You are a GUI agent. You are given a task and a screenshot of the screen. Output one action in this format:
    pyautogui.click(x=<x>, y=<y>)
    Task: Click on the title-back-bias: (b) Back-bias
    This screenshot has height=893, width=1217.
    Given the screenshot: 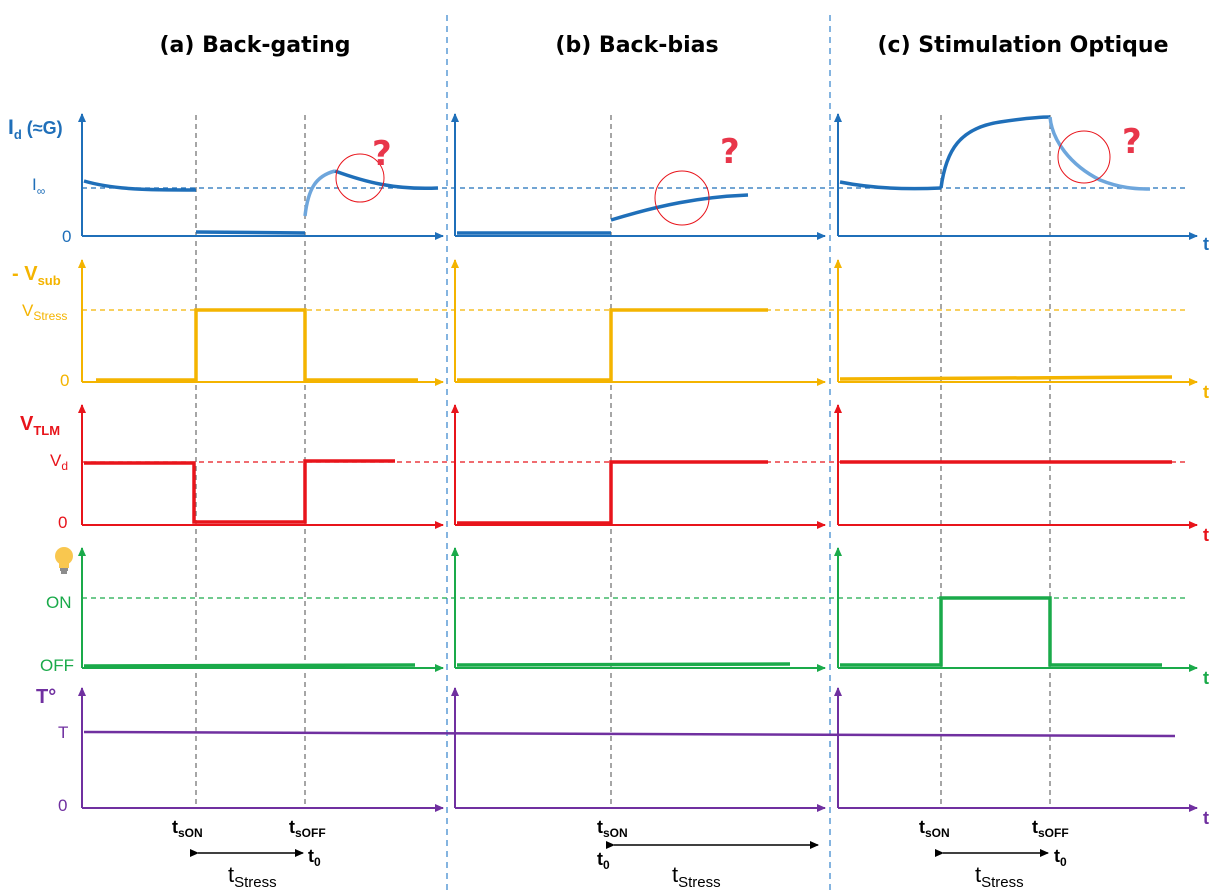 What is the action you would take?
    pyautogui.click(x=636, y=45)
    